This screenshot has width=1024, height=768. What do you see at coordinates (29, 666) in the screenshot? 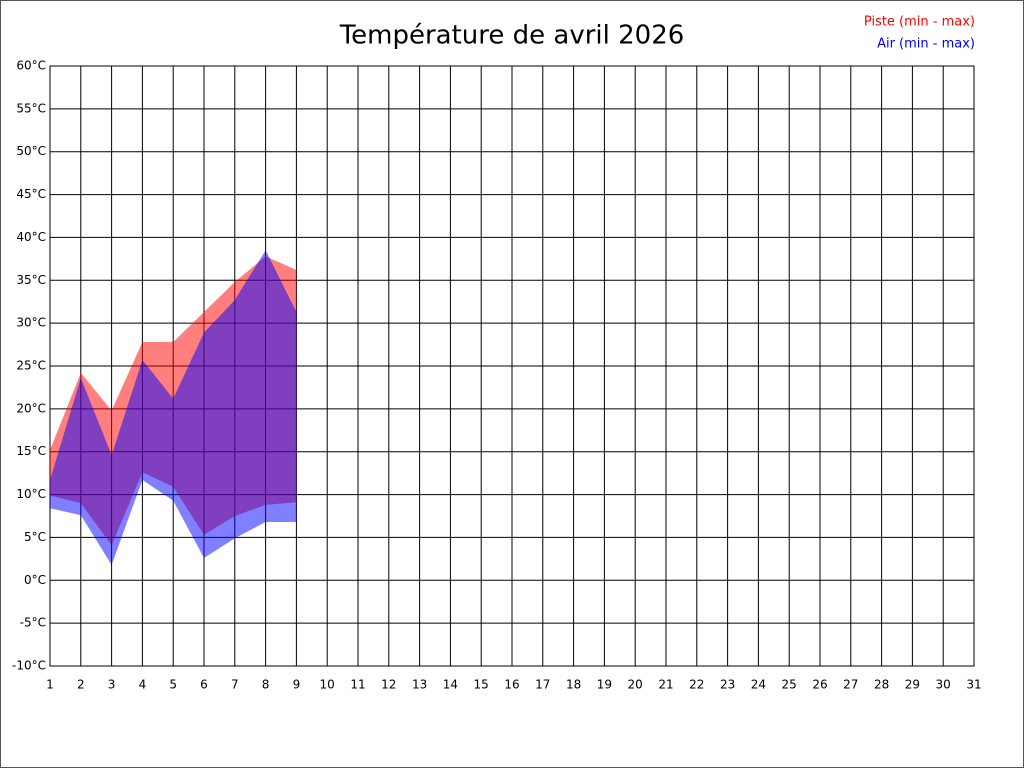
I see `y-tick-label: -10°C` at bounding box center [29, 666].